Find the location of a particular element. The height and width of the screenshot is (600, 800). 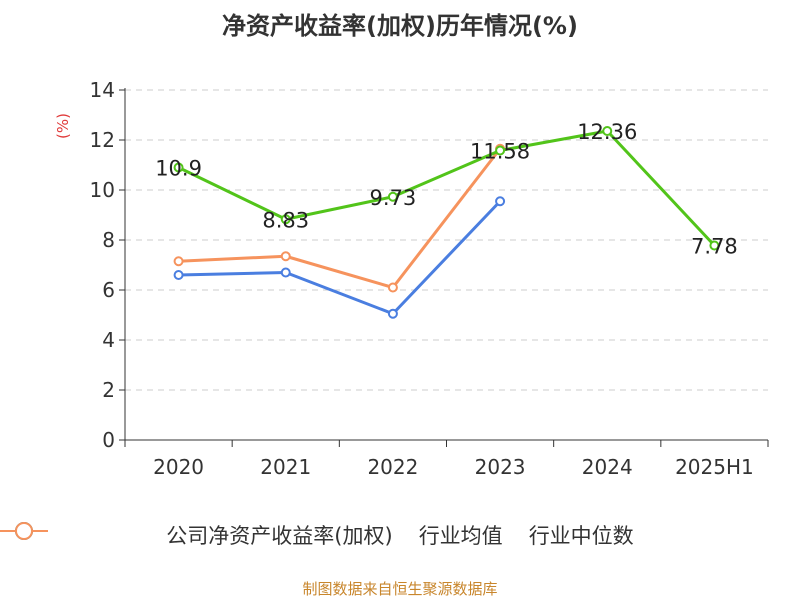

legend: 公司净资产收益率(加权) 行业均值 行业中位数 is located at coordinates (400, 535).